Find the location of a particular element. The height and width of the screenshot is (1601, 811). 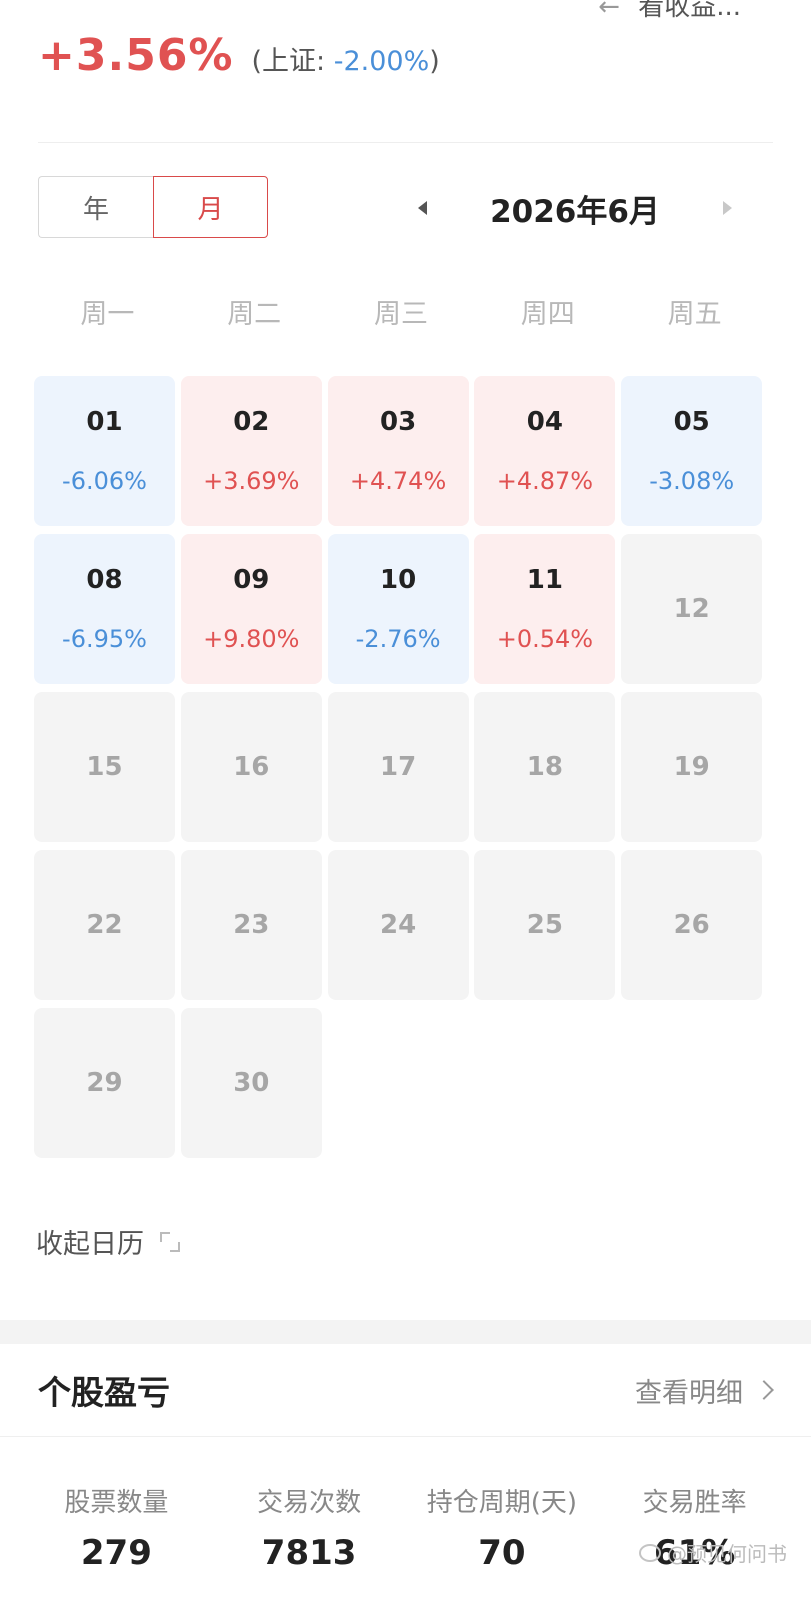

calendar-day-cell: 10 -2.76% is located at coordinates (398, 609).